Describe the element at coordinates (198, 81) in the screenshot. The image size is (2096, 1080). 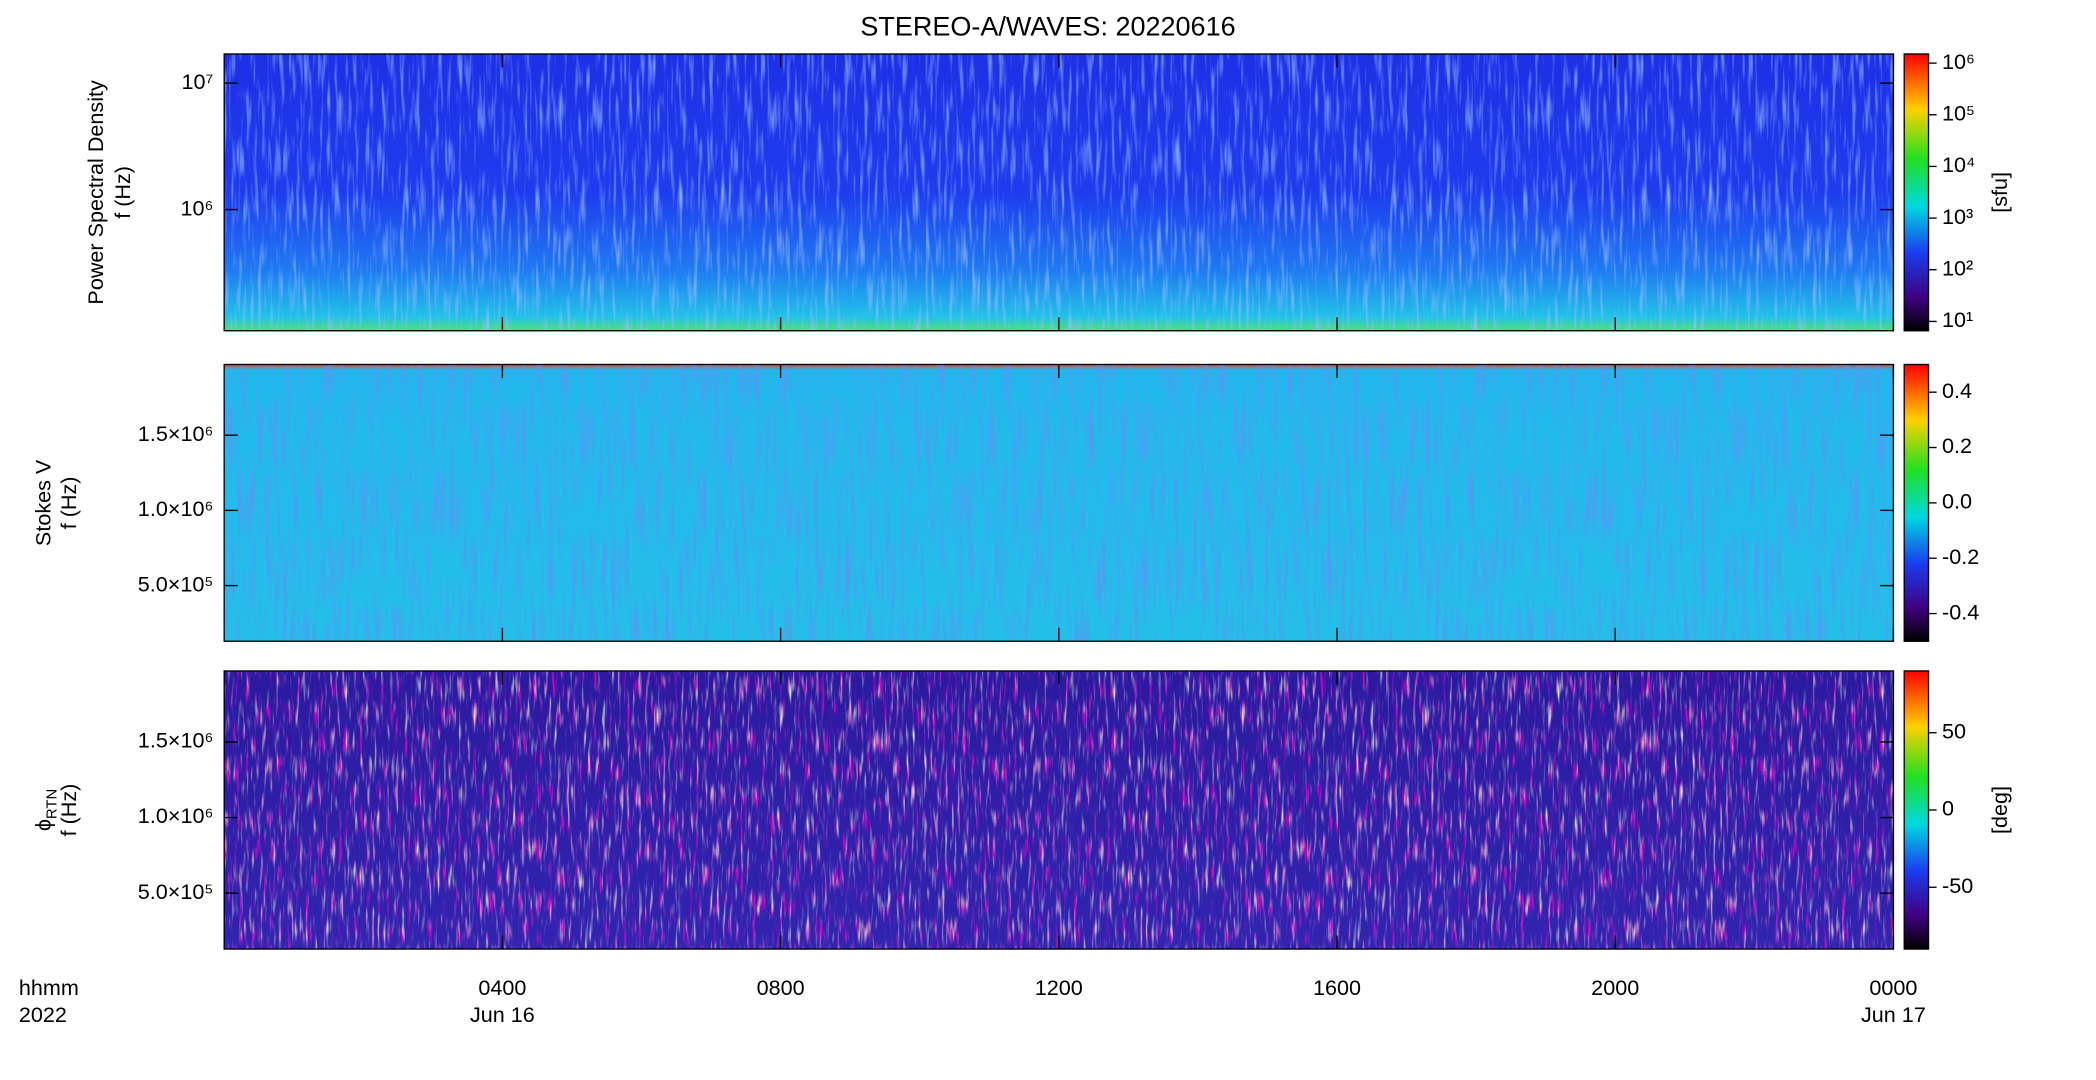
I see `y-tick-label: 10⁷` at that location.